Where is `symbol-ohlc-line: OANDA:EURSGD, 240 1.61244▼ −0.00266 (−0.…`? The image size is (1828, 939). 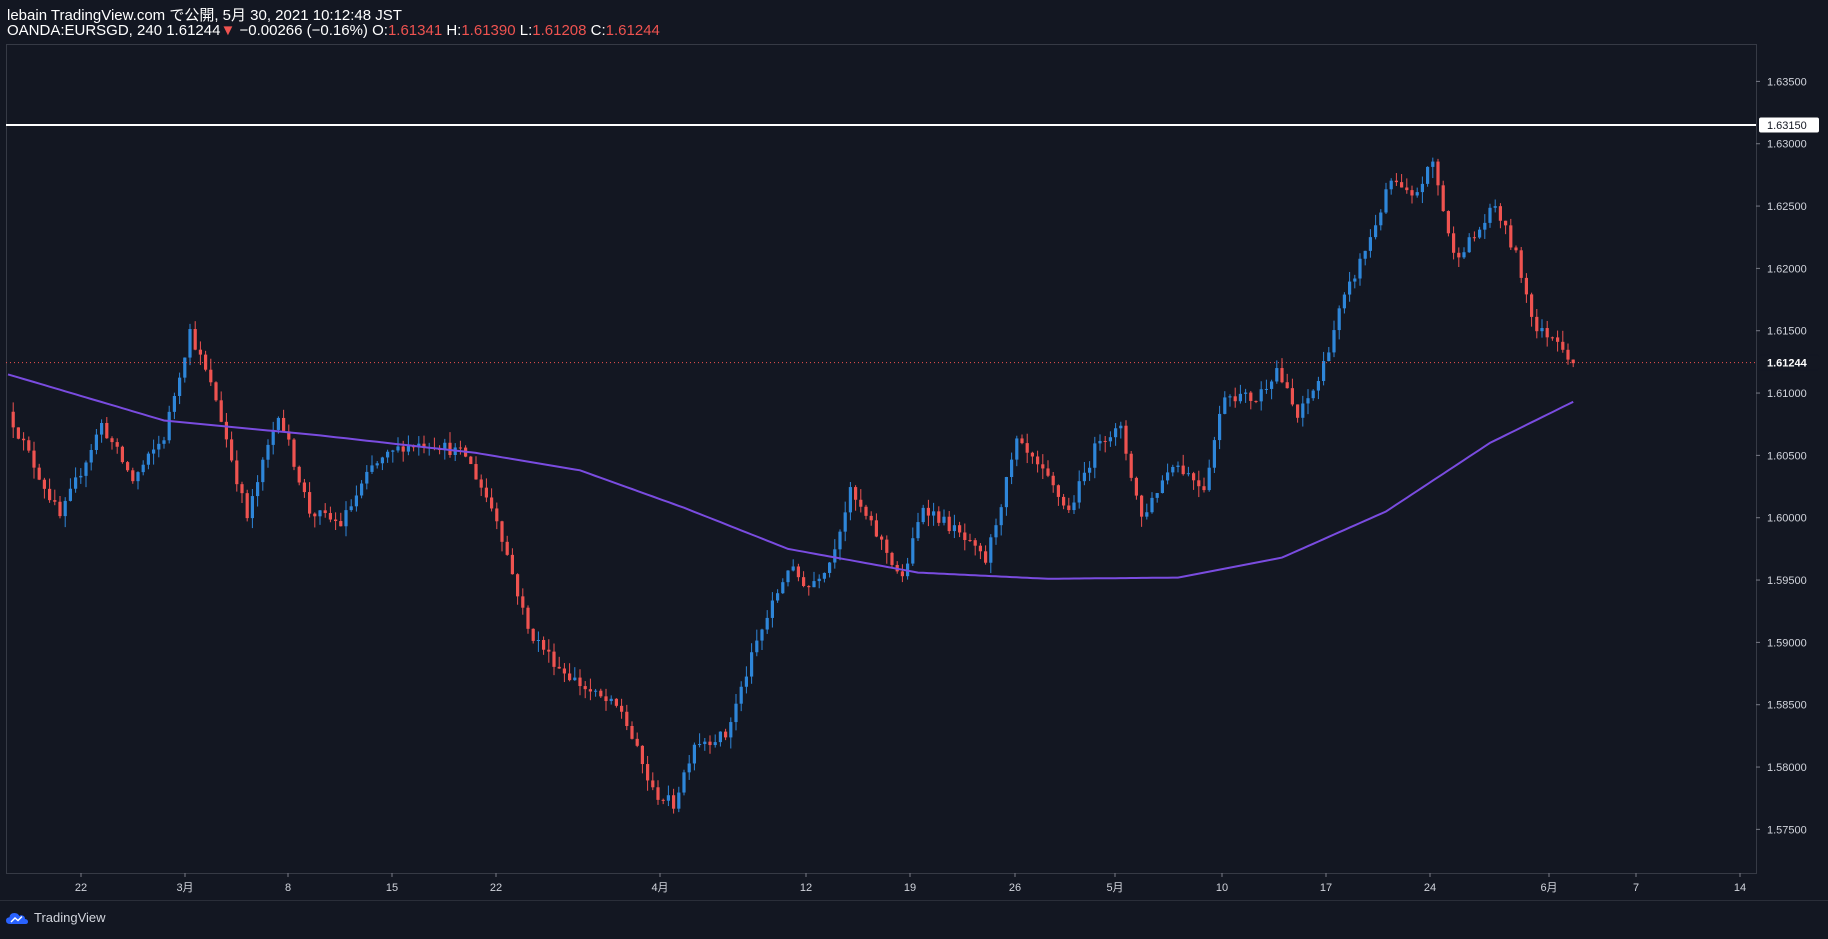
symbol-ohlc-line: OANDA:EURSGD, 240 1.61244▼ −0.00266 (−0.… is located at coordinates (333, 30).